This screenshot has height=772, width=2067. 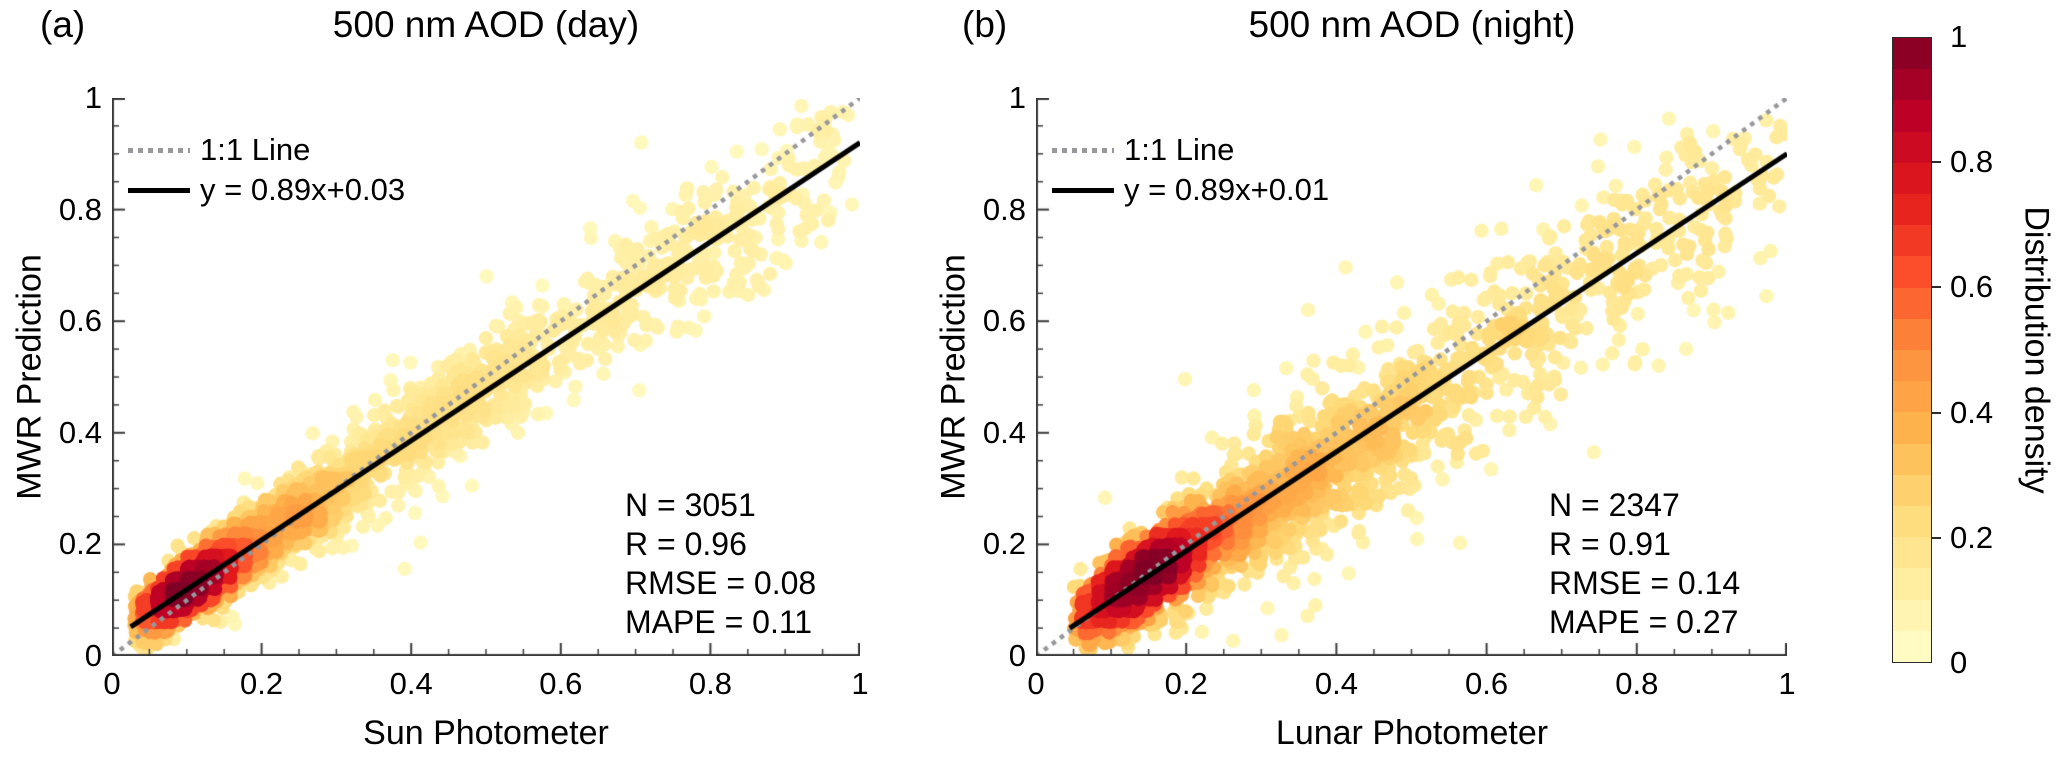 I want to click on colorbar-tick-label: 0.4, so click(x=1972, y=412).